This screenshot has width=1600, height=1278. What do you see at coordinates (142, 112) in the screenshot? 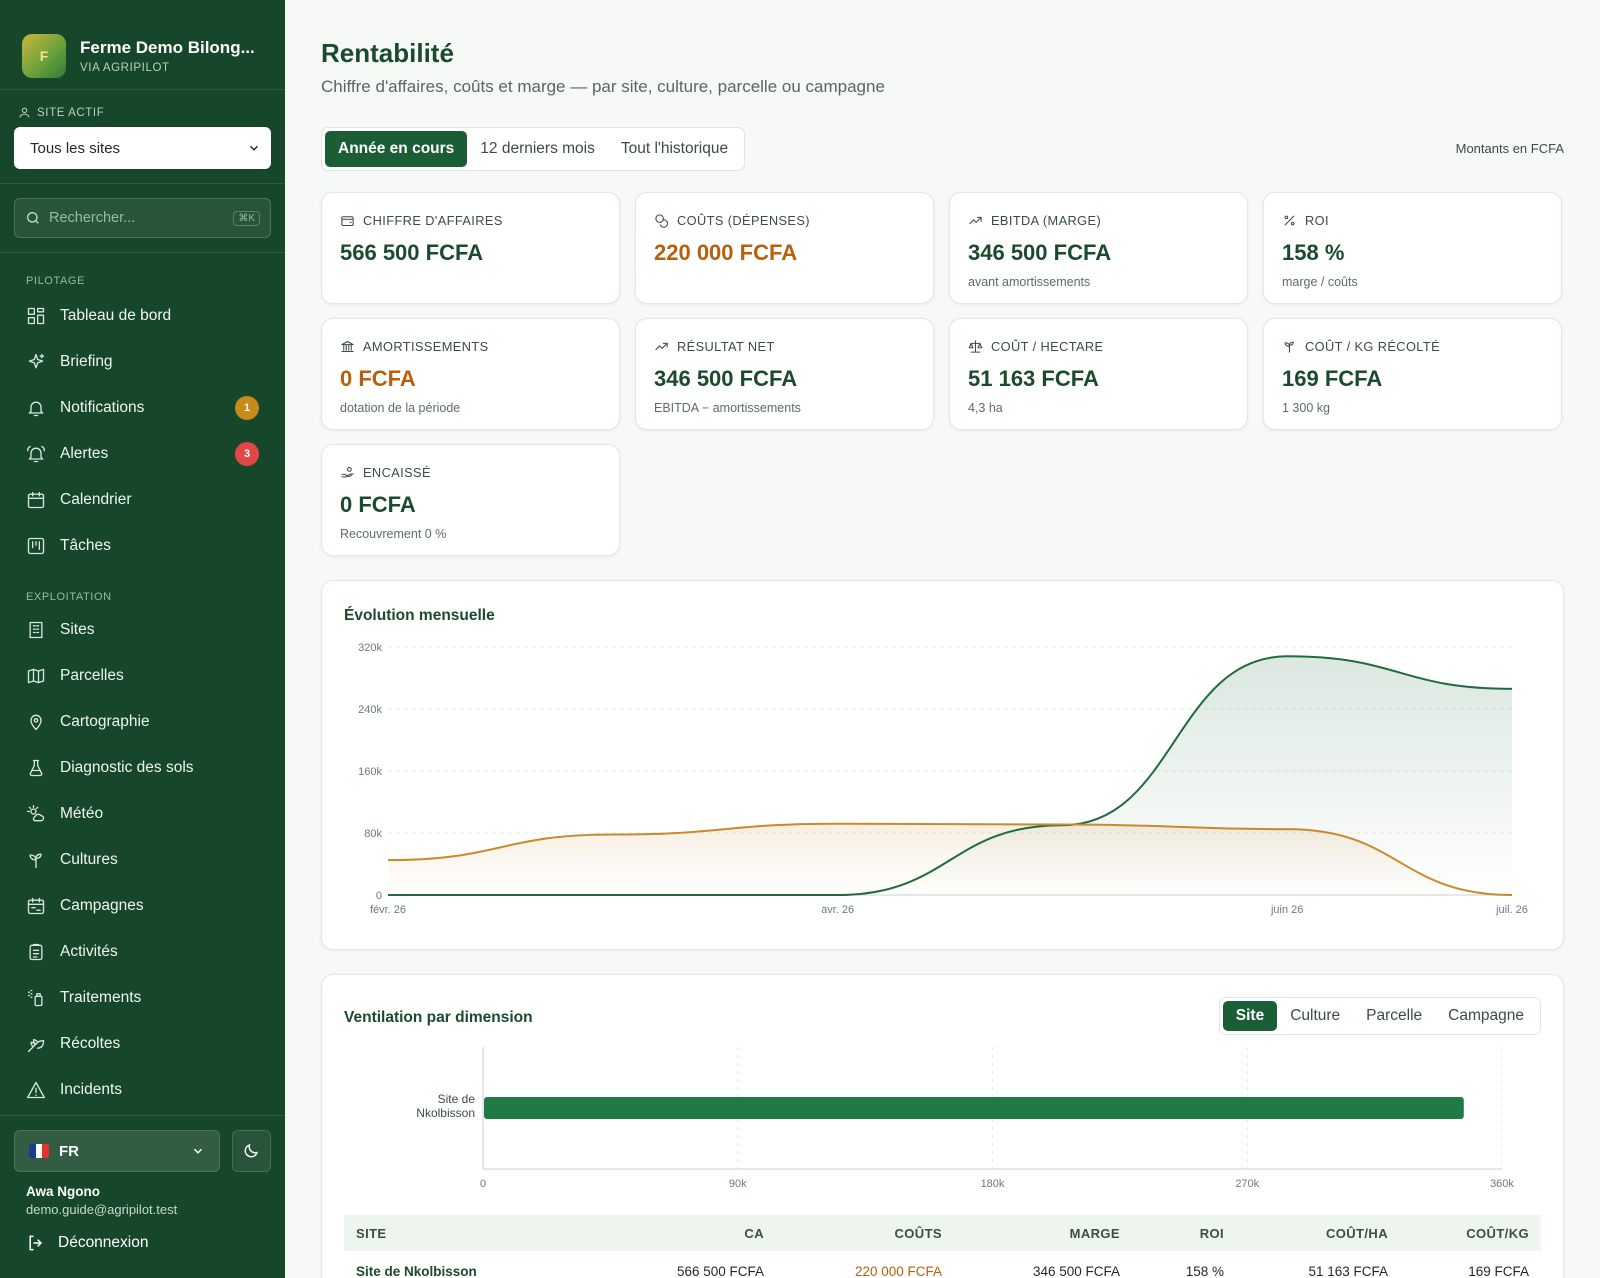
I see `active-site-label: SITE ACTIF` at bounding box center [142, 112].